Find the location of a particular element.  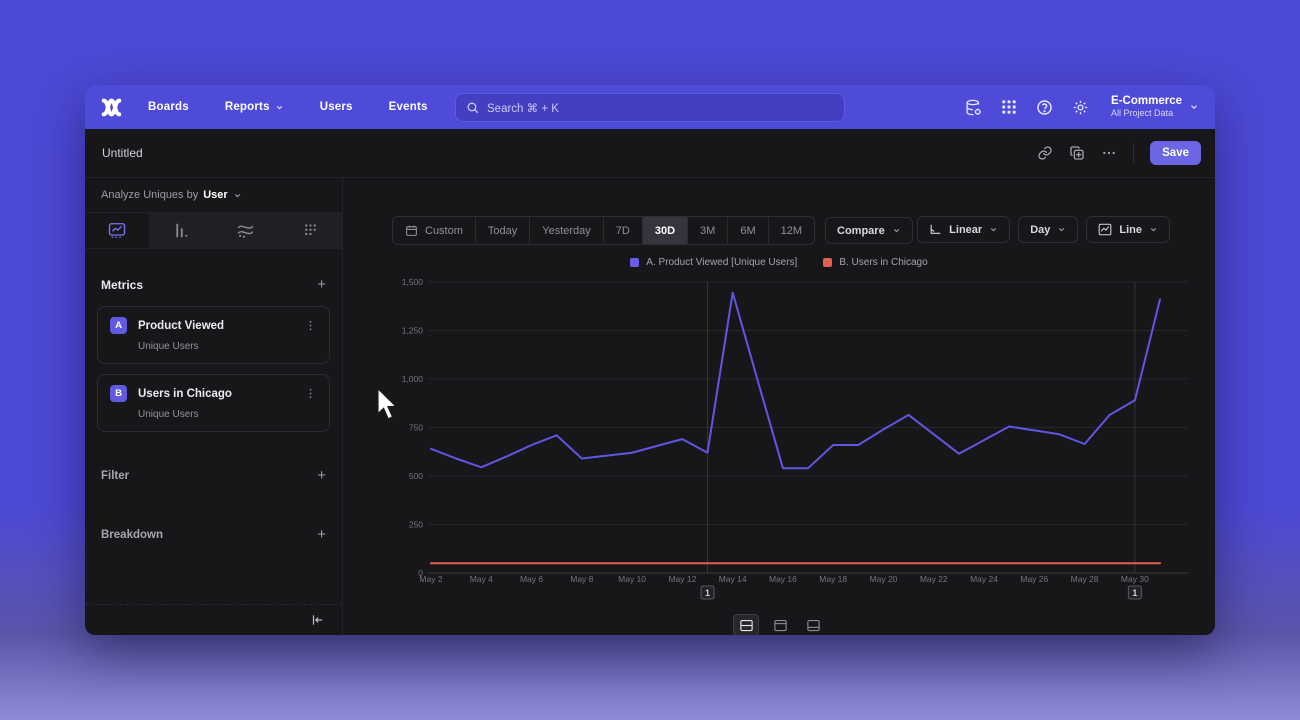

line-chart-icon is located at coordinates (1105, 229).